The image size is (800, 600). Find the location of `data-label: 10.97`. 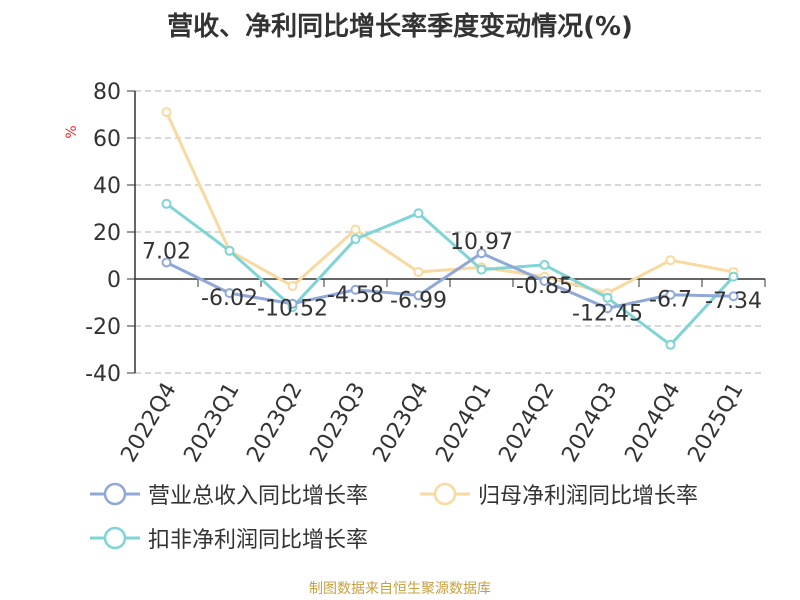

data-label: 10.97 is located at coordinates (481, 242).